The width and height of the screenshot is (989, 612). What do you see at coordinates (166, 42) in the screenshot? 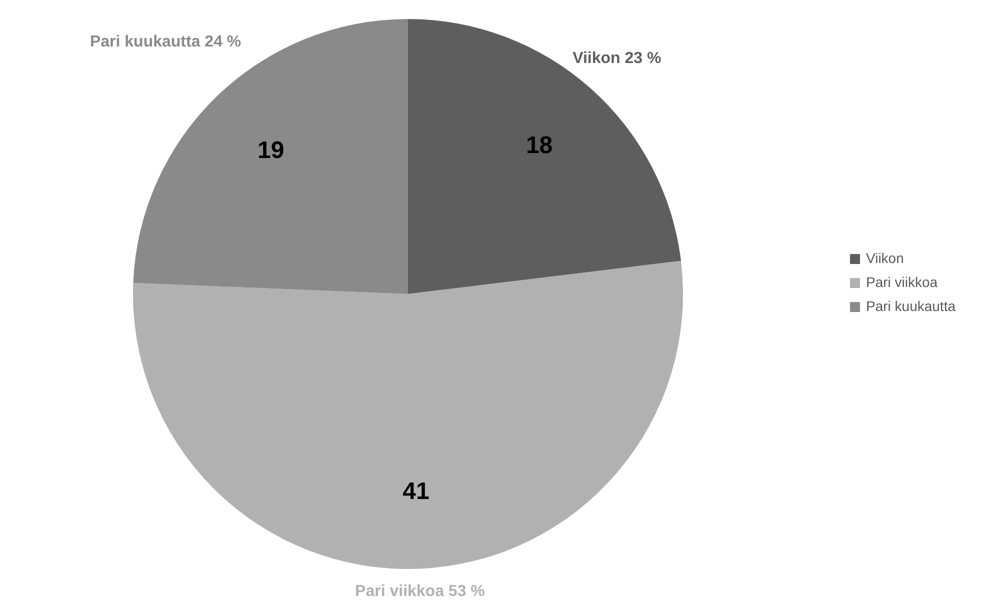
I see `text: Pari kuukautta 24 %` at bounding box center [166, 42].